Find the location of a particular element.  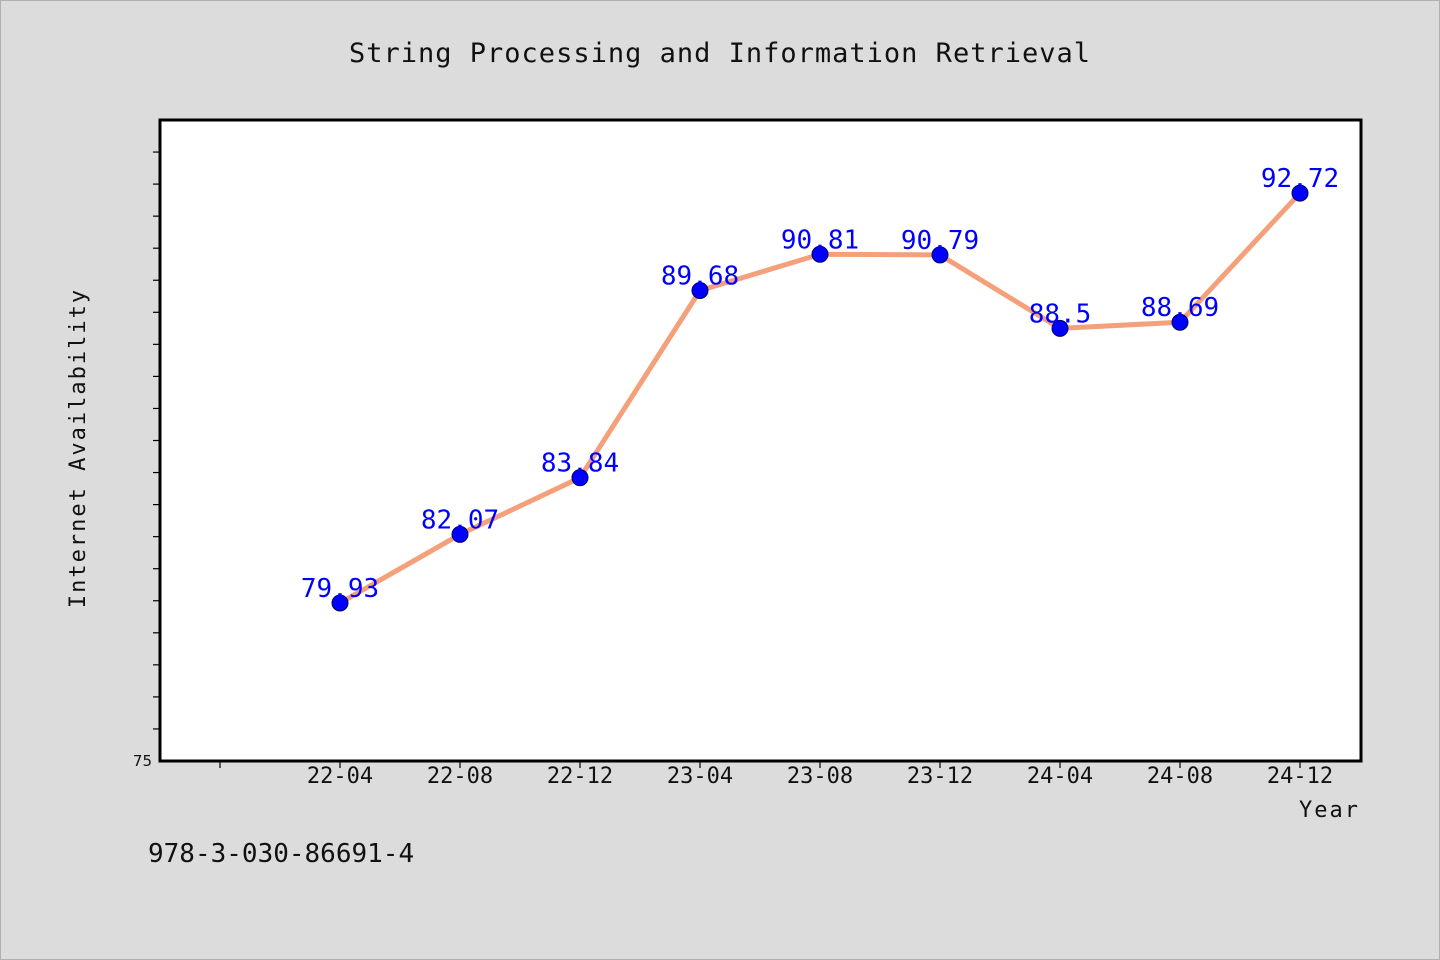

x-tick-label: 24-04 is located at coordinates (1060, 776).